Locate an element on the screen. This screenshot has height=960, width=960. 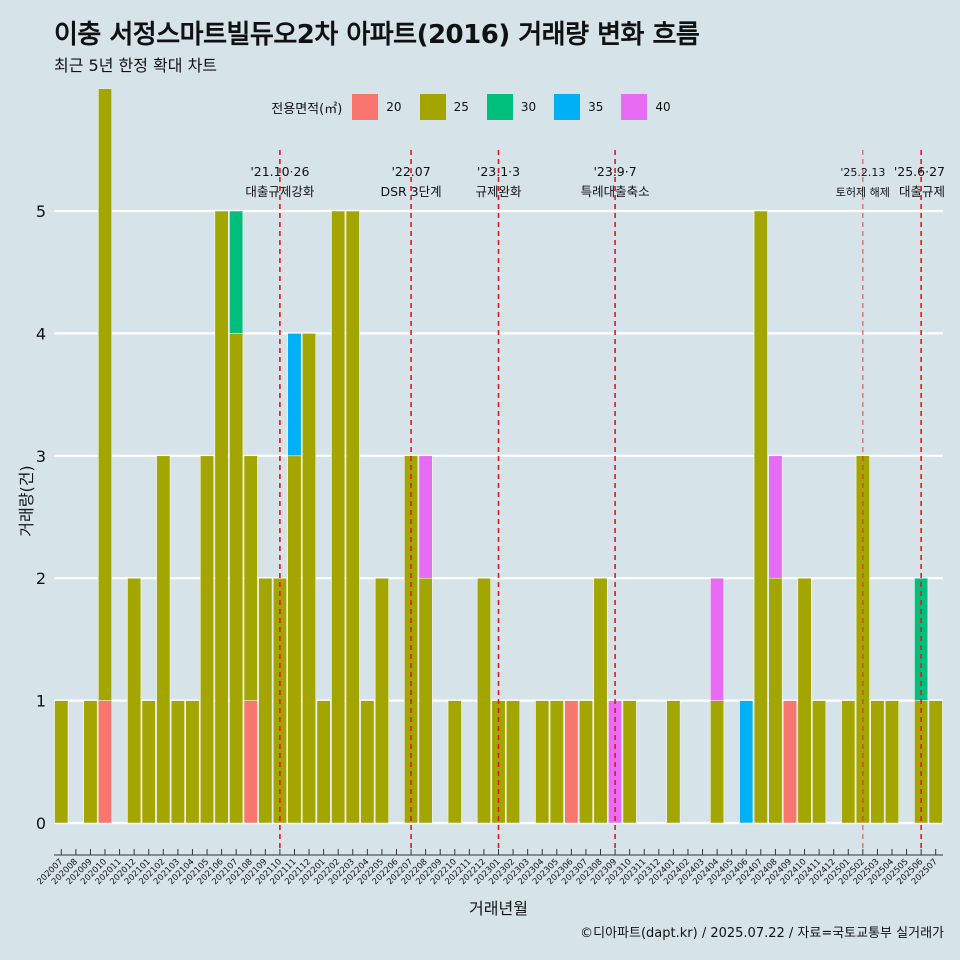
event-date-202502: '25.2.13 is located at coordinates (862, 172).